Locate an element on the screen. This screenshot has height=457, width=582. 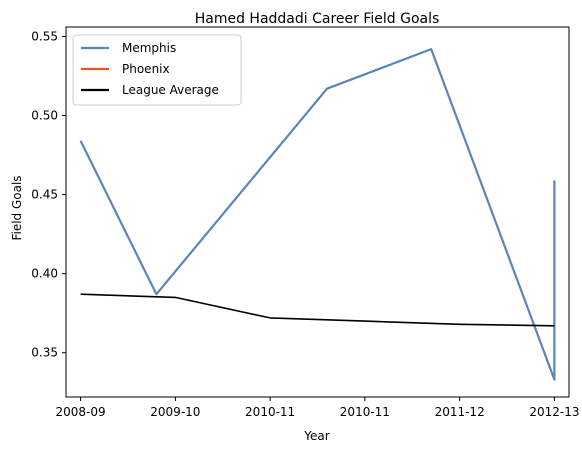
y-tick-label: 0.45 is located at coordinates (44, 195).